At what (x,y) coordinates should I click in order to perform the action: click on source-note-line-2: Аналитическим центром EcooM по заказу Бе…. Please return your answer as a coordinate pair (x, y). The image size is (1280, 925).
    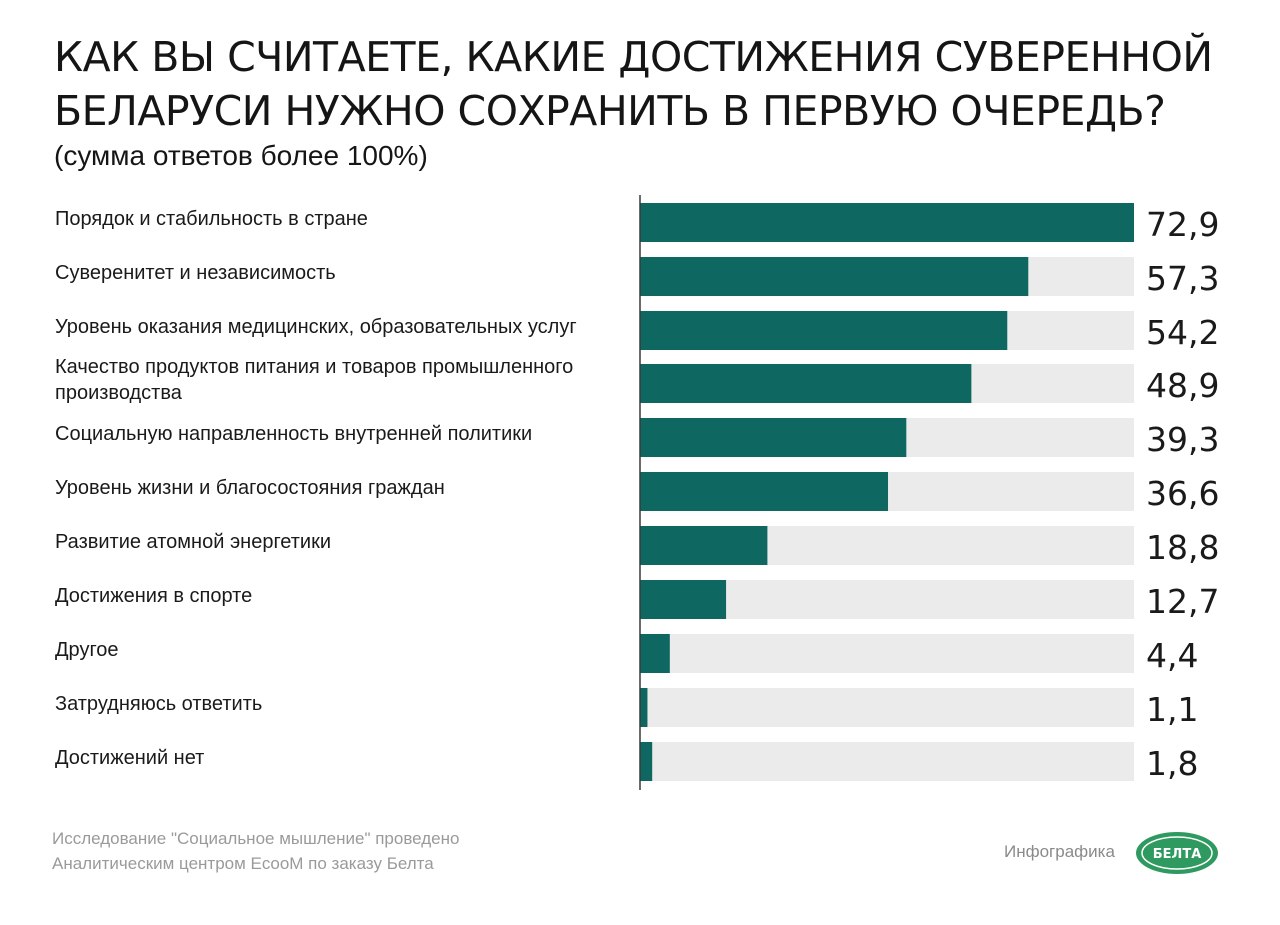
    Looking at the image, I should click on (243, 863).